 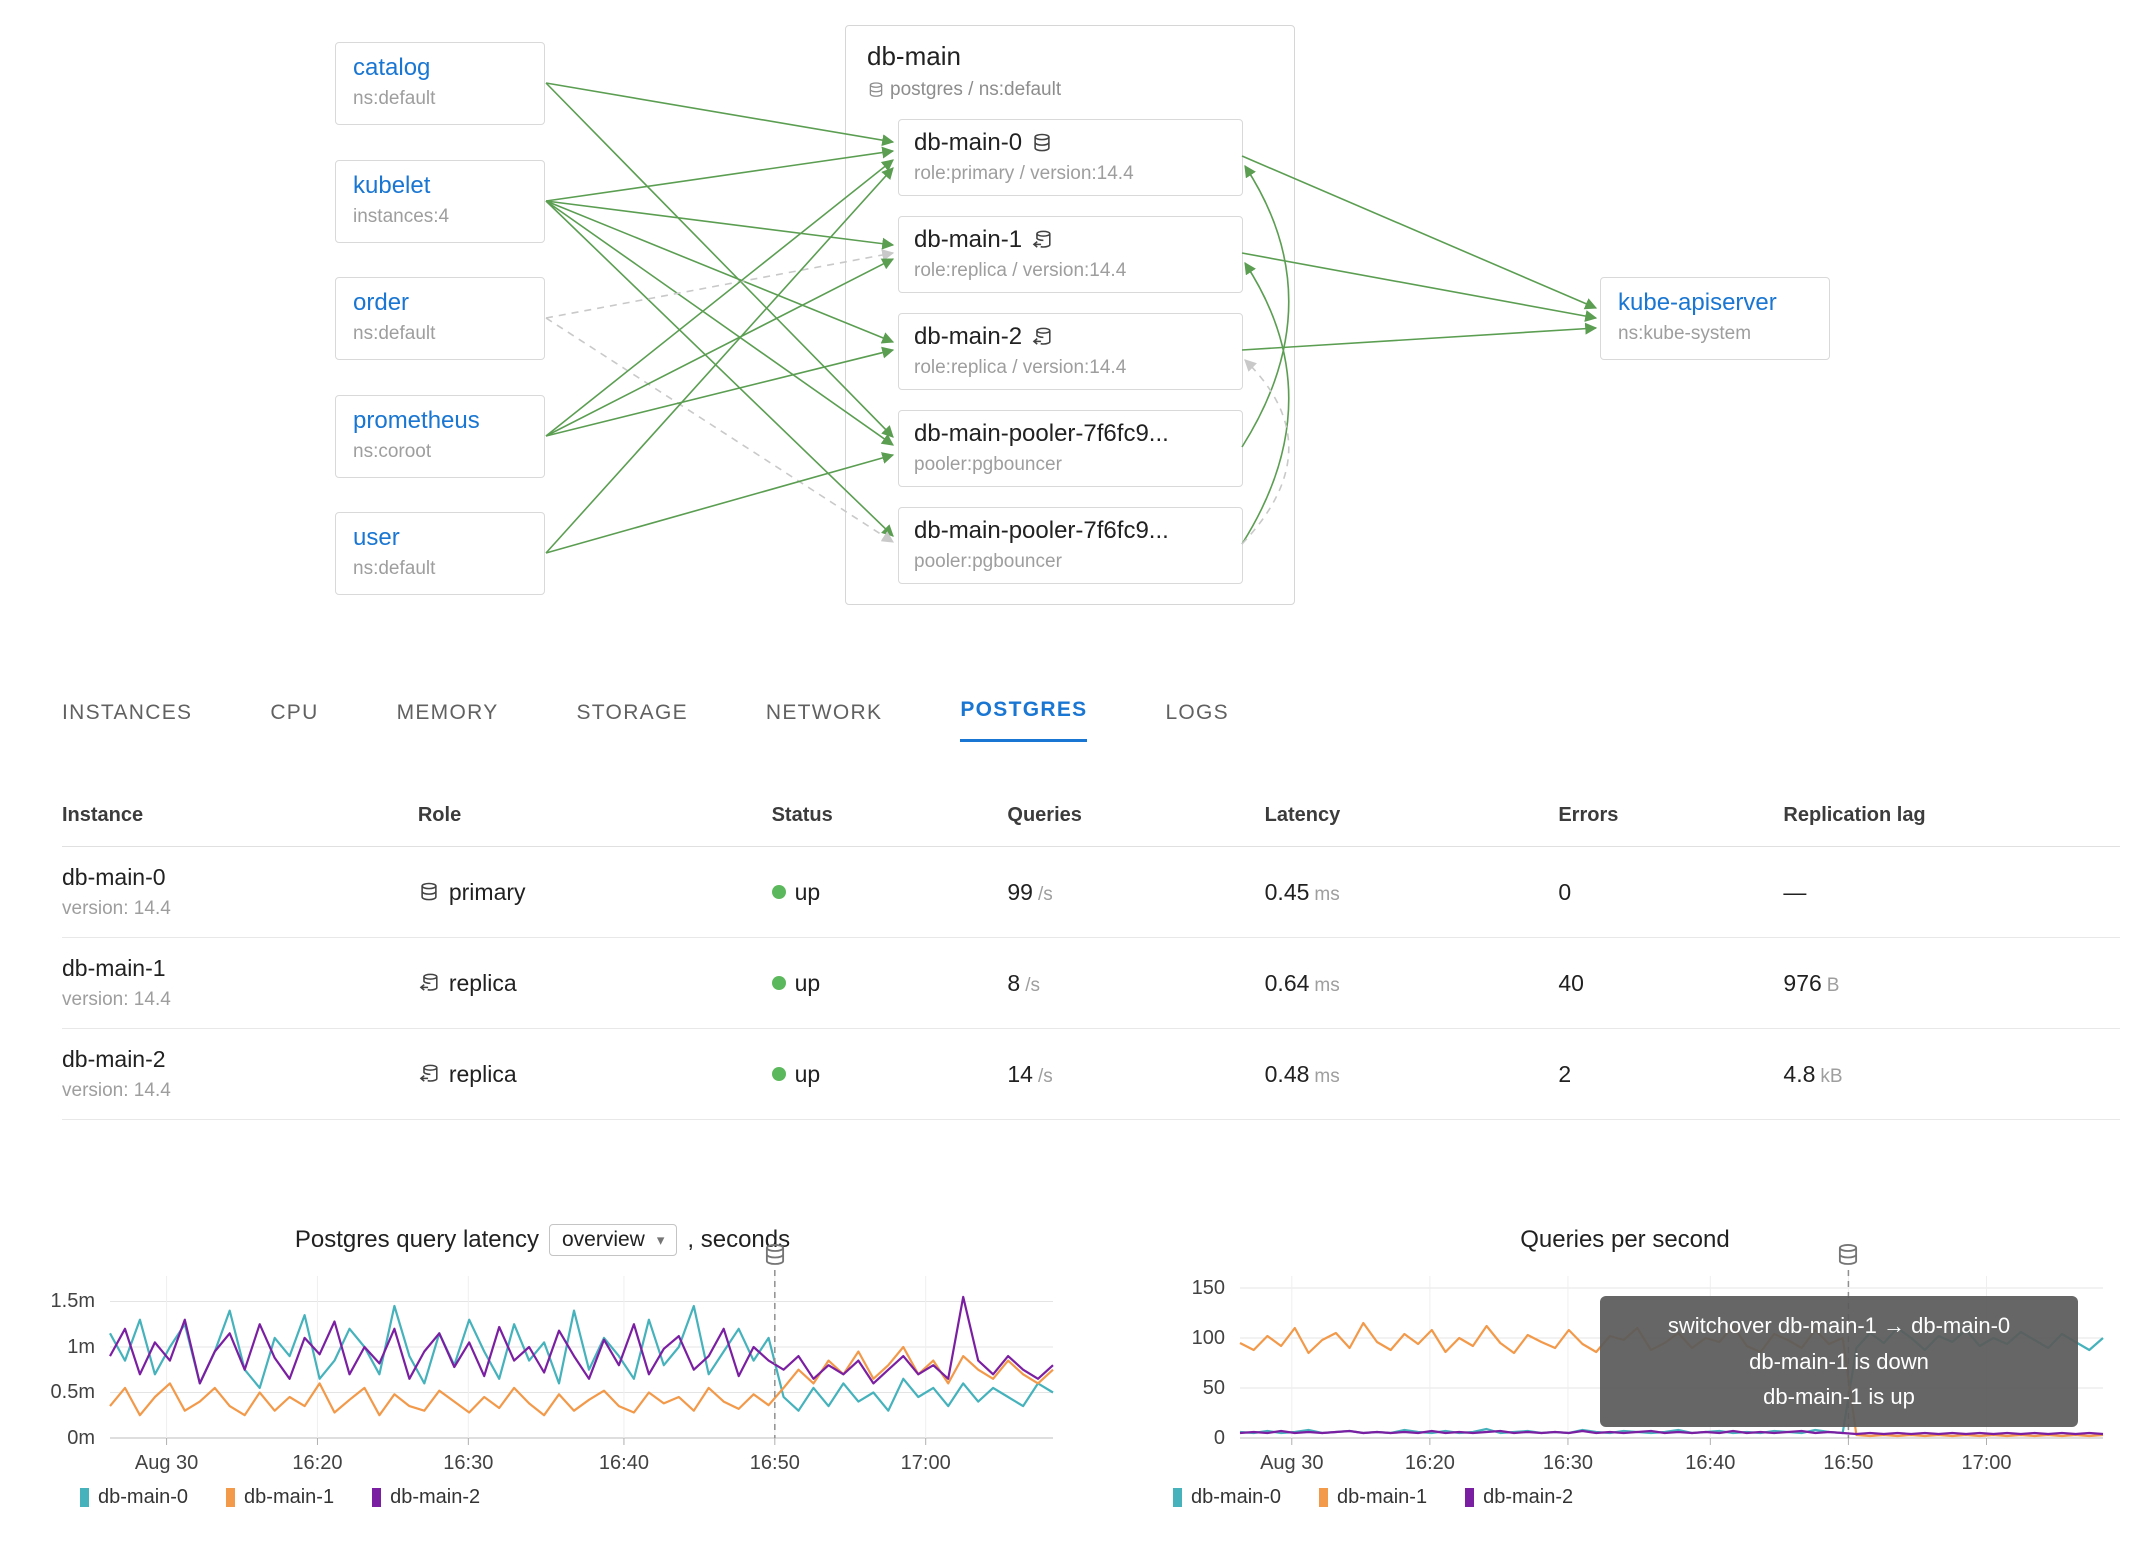 I want to click on map-node-kubelet: kubelet instances:4, so click(x=440, y=201).